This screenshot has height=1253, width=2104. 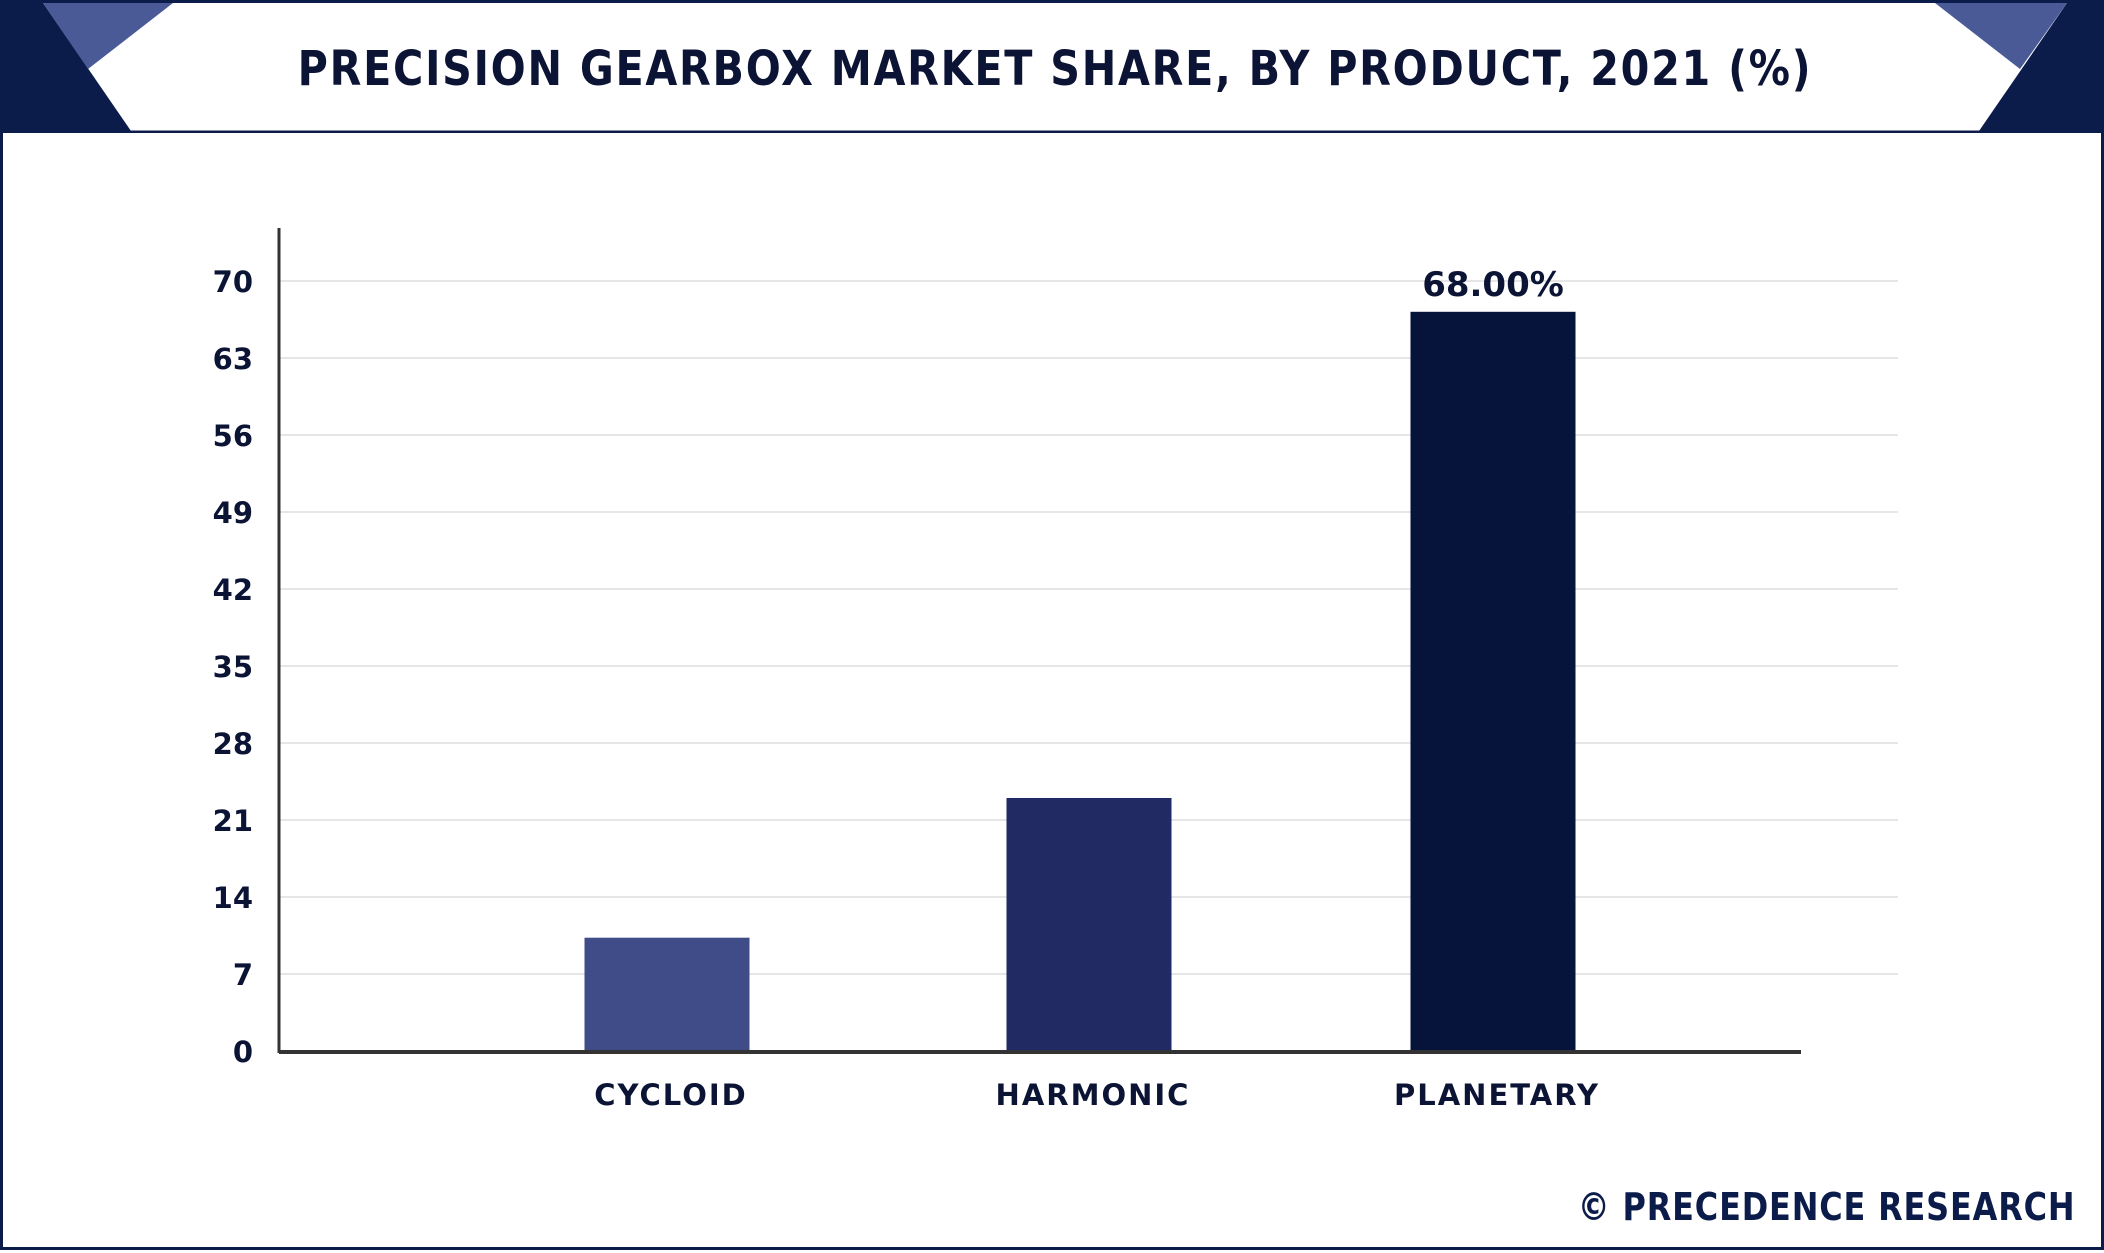 I want to click on banner-decoration, so click(x=1053, y=68).